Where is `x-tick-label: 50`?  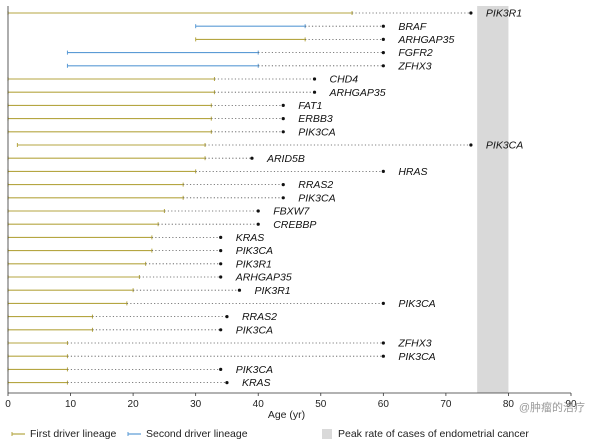 x-tick-label: 50 is located at coordinates (321, 404).